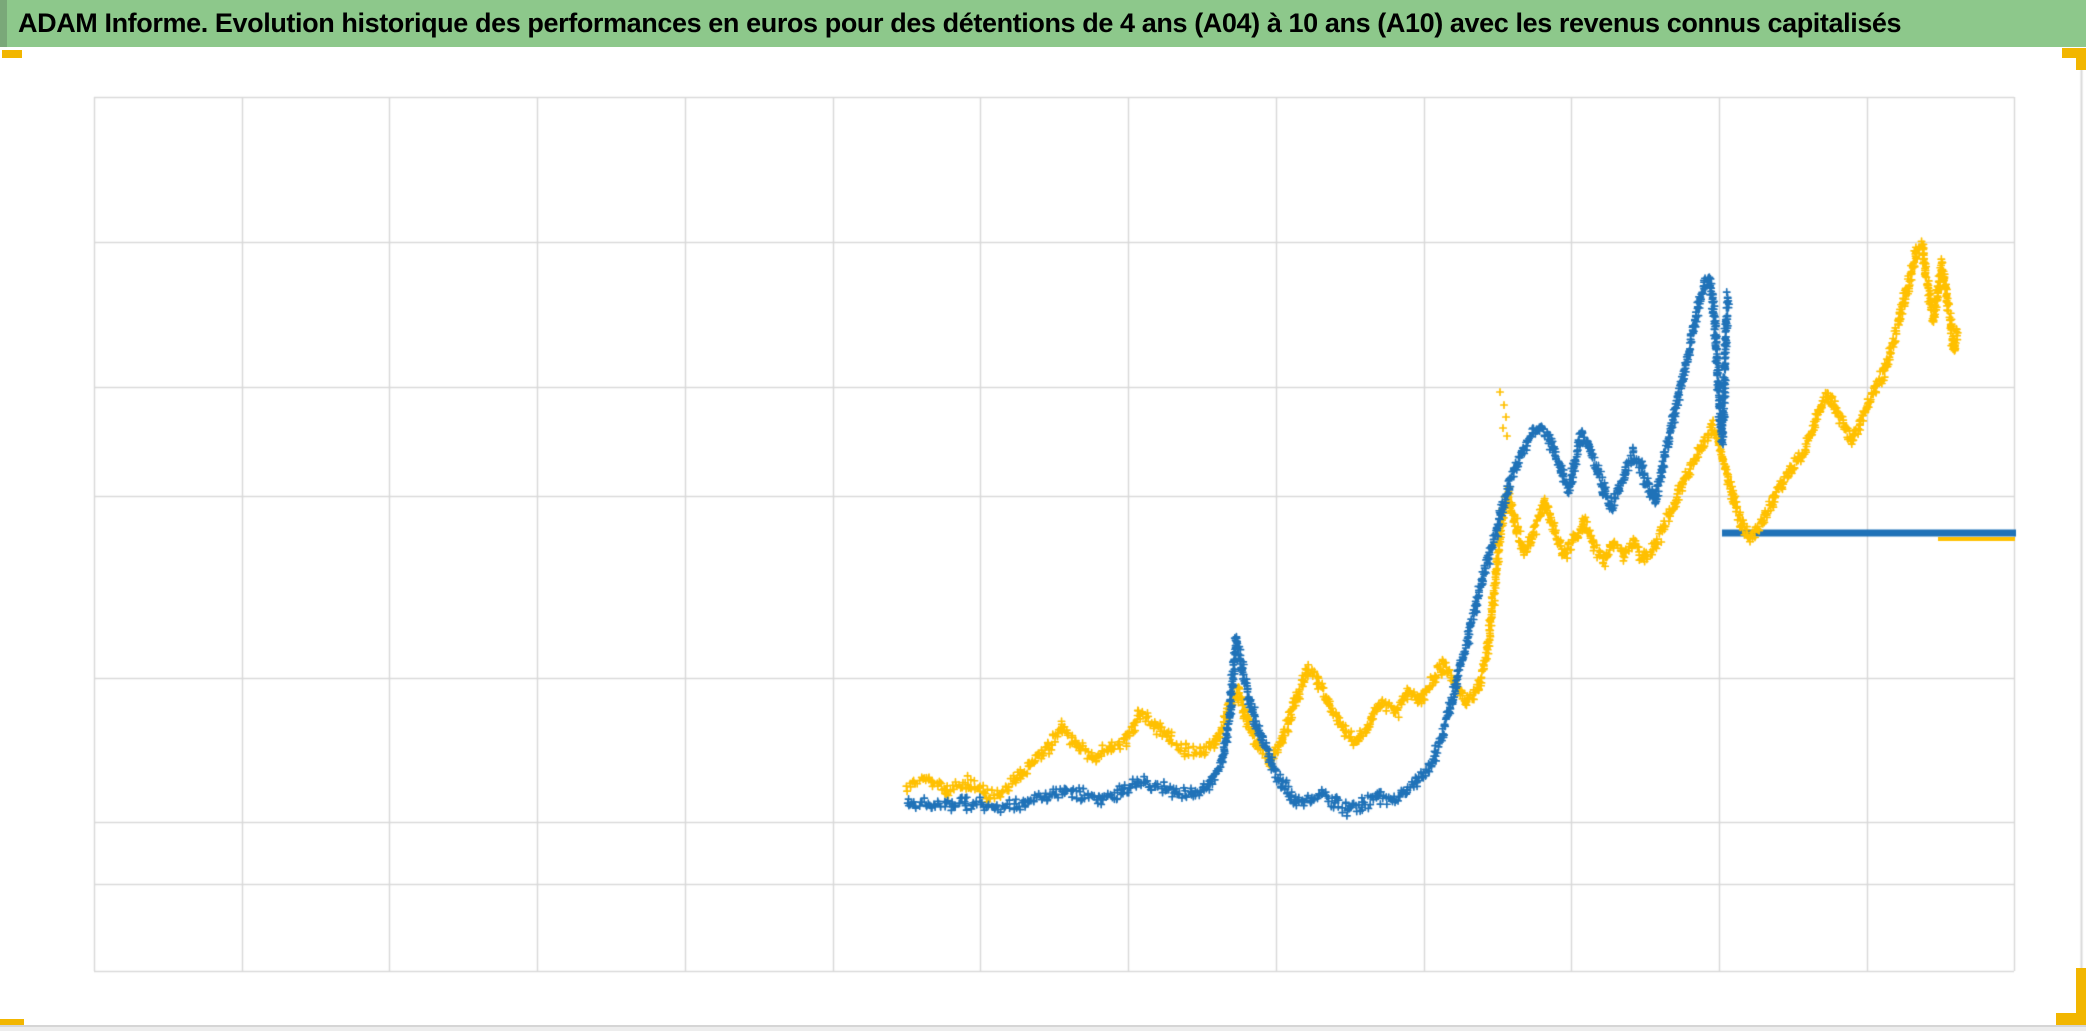 This screenshot has width=2086, height=1031. What do you see at coordinates (12, 54) in the screenshot?
I see `corner-mark-top-left` at bounding box center [12, 54].